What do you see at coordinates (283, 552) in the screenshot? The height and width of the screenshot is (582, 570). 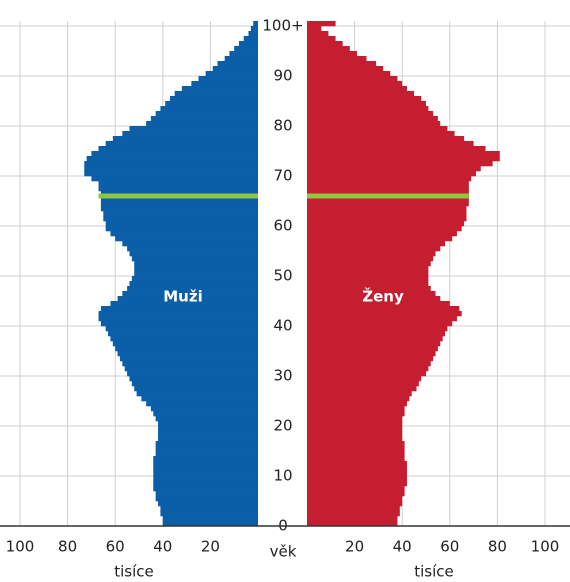 I see `y-axis-label: věk` at bounding box center [283, 552].